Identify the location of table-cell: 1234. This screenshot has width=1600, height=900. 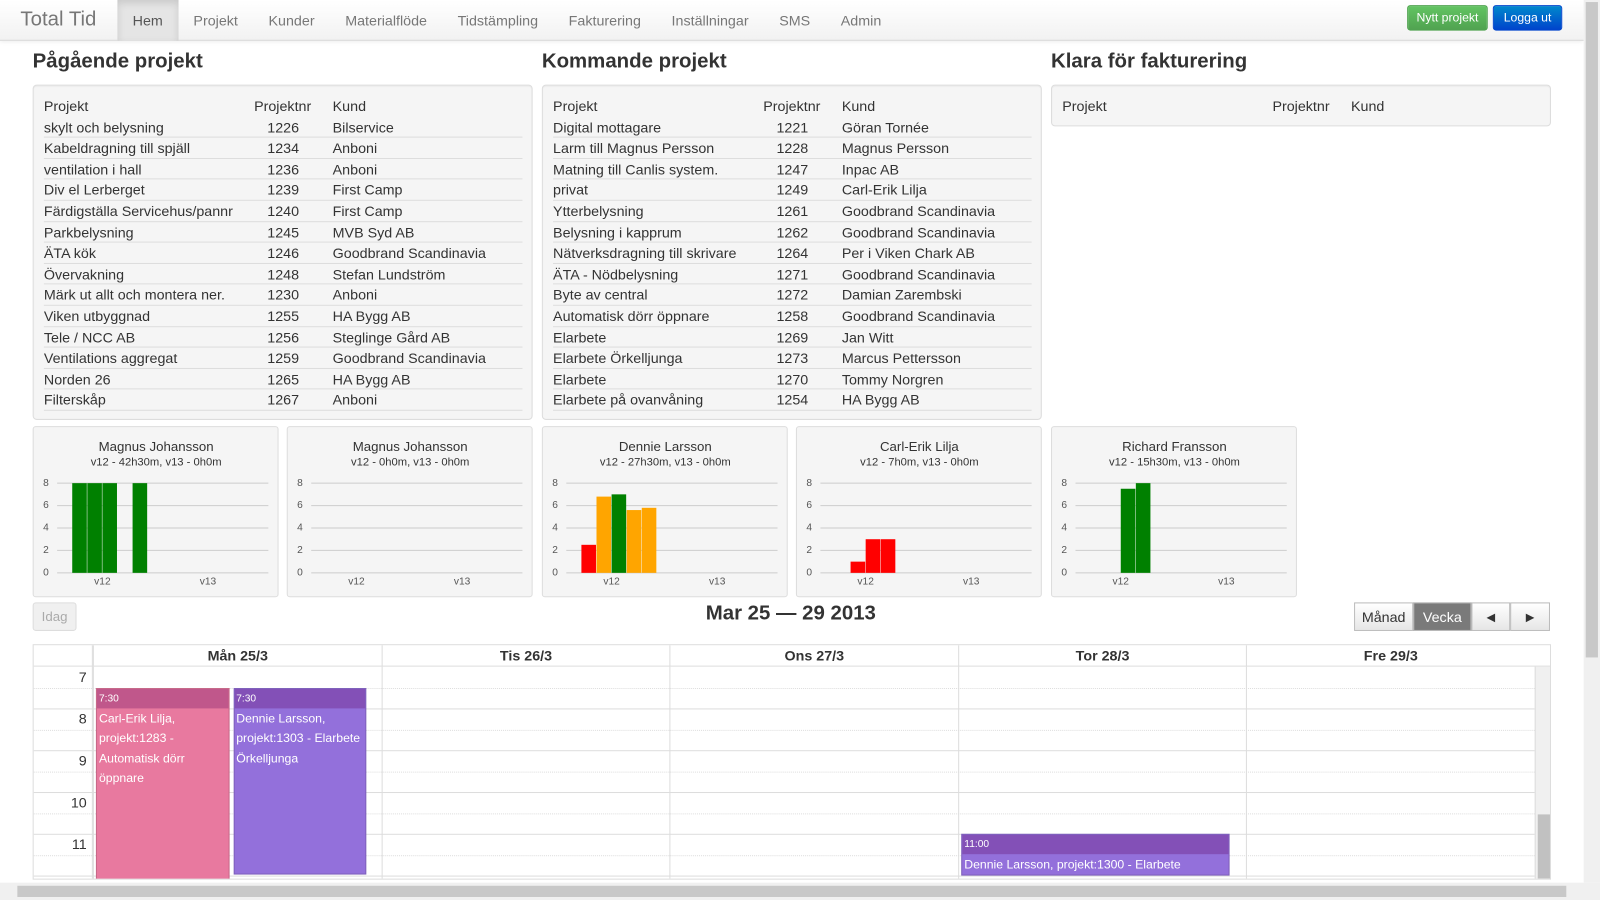
(283, 148).